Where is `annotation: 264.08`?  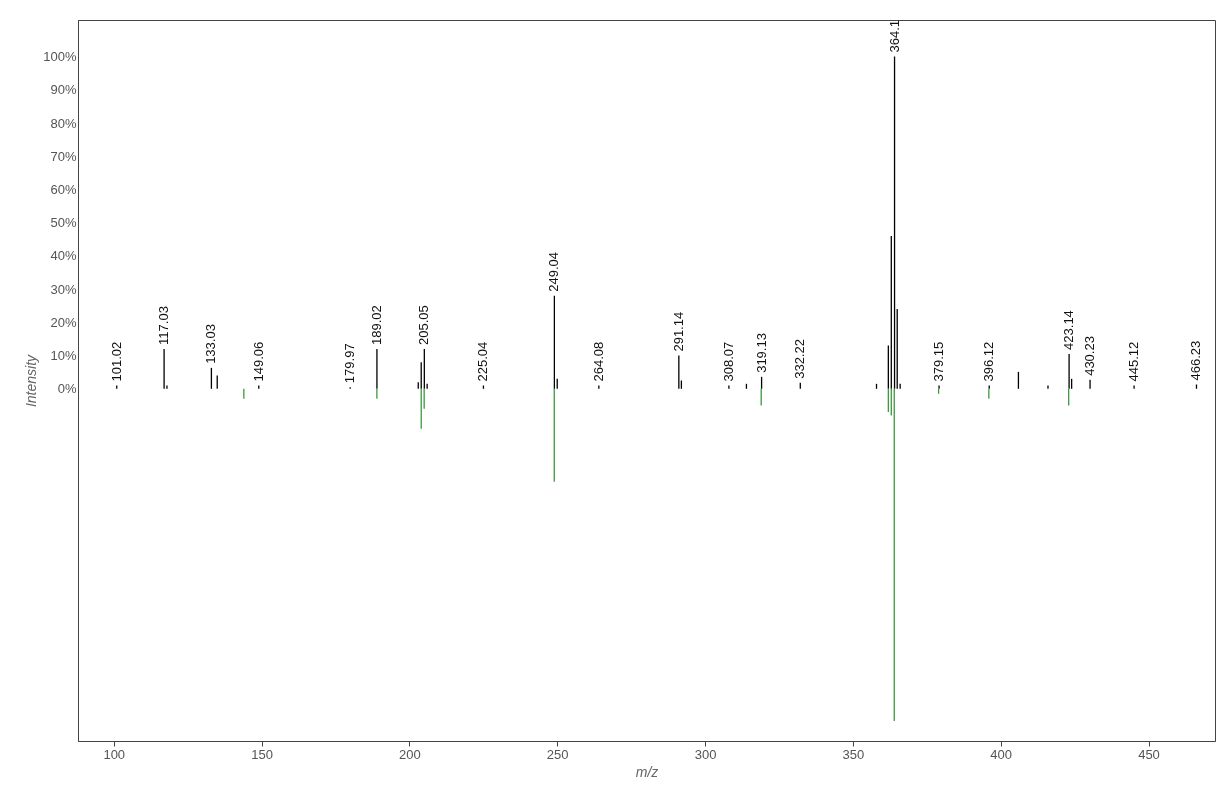 annotation: 264.08 is located at coordinates (598, 361).